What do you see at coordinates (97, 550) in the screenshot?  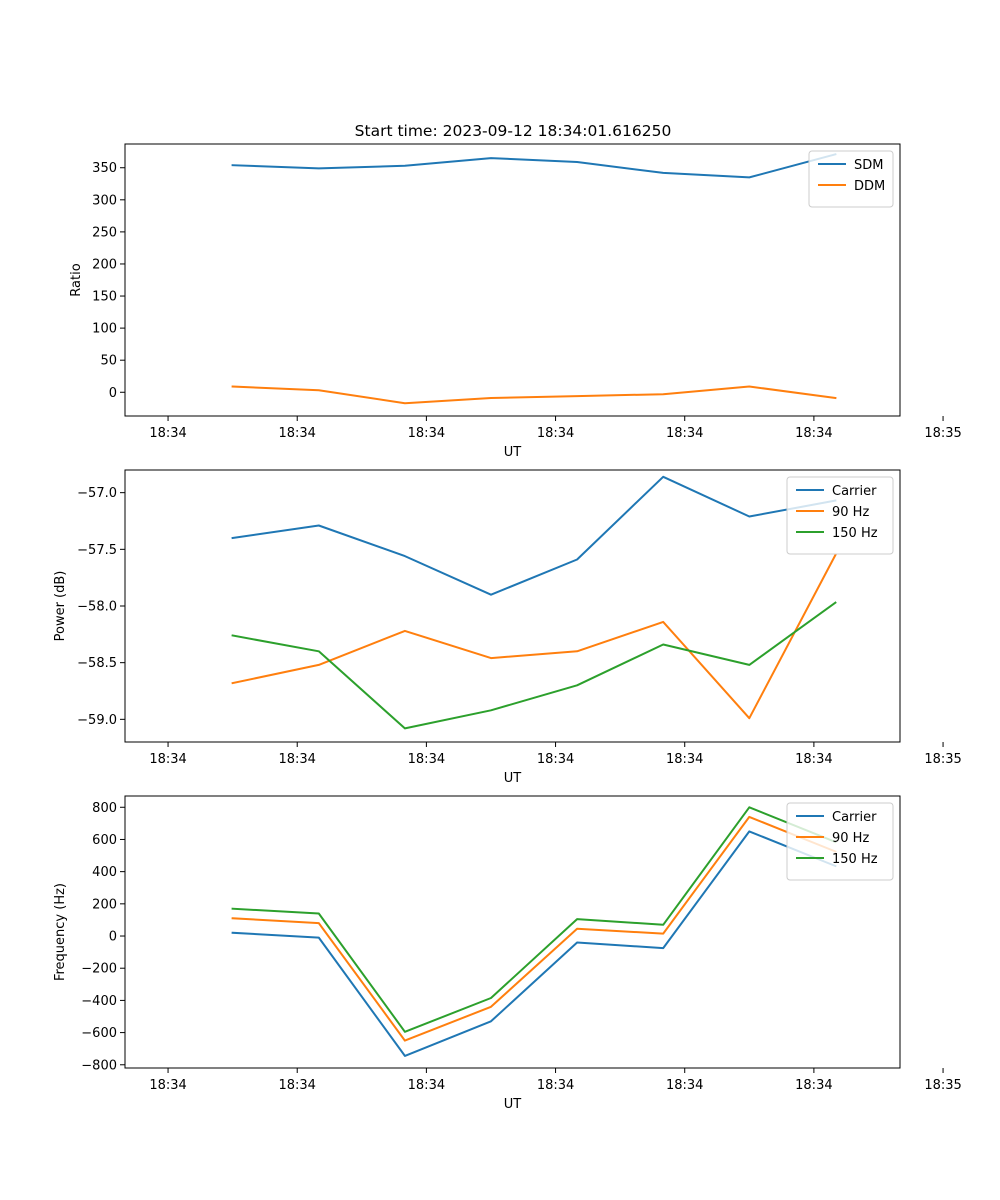 I see `y-tick-label: −57.5` at bounding box center [97, 550].